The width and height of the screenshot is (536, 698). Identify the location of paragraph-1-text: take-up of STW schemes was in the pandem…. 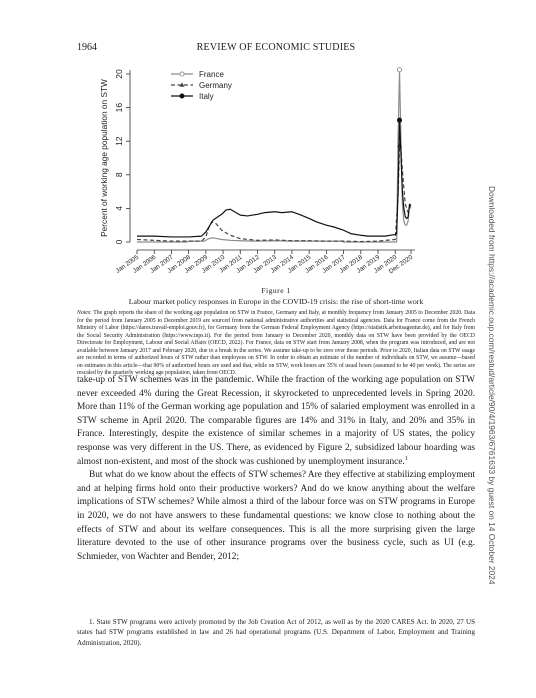
(276, 421).